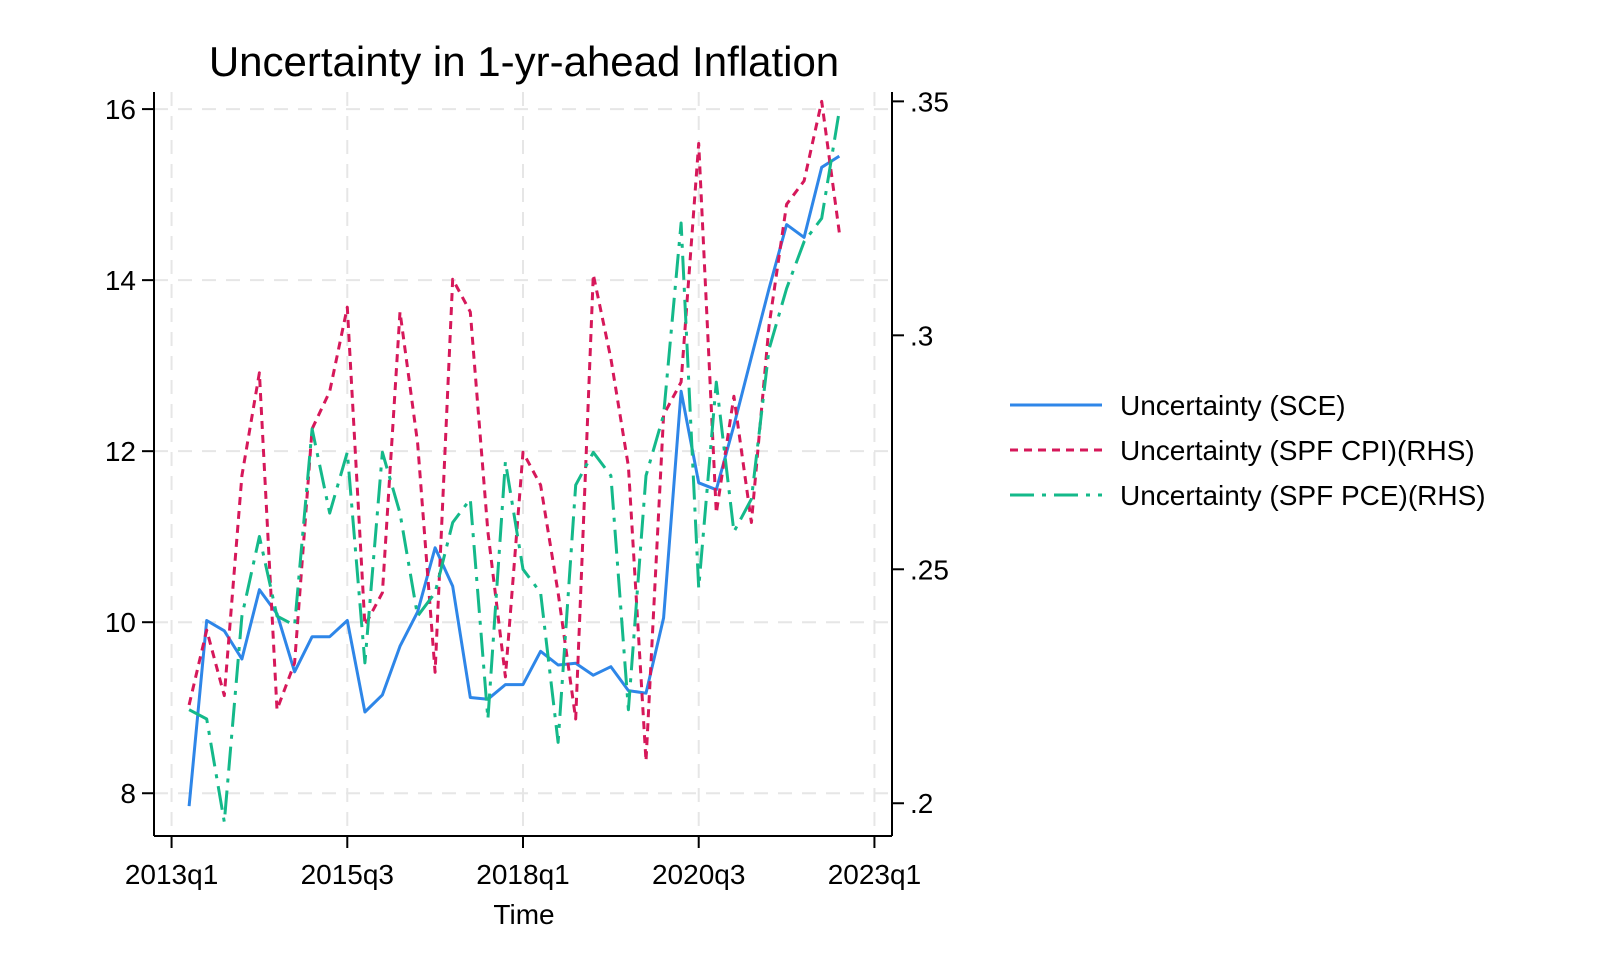  I want to click on legend-label-spf_pce: Uncertainty (SPF PCE)(RHS), so click(1303, 495).